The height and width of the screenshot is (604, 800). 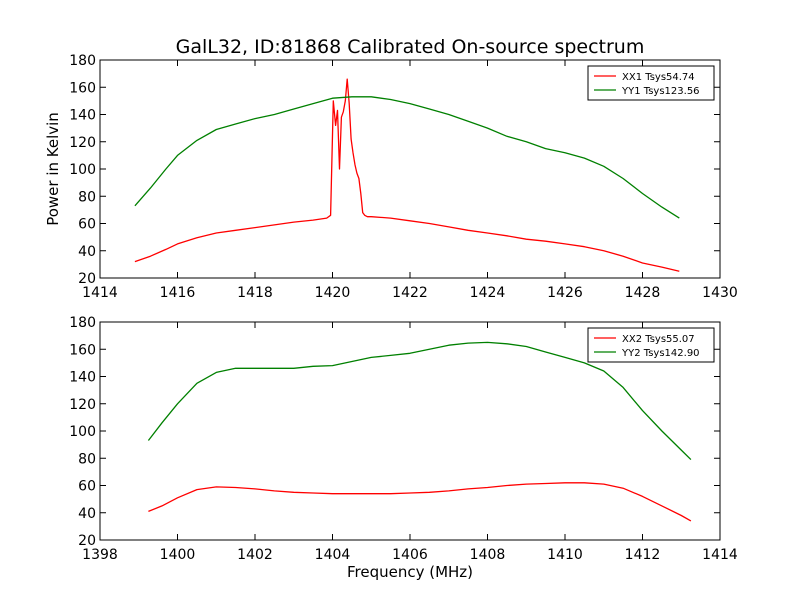 What do you see at coordinates (407, 157) in the screenshot?
I see `series-line-yy1` at bounding box center [407, 157].